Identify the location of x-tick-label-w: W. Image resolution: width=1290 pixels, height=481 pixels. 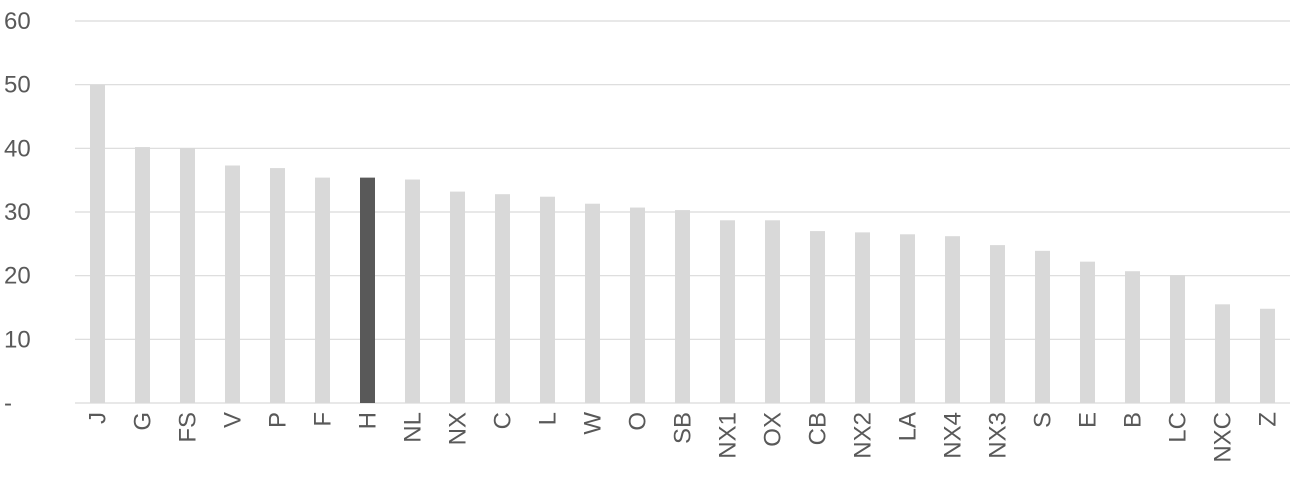
(593, 423).